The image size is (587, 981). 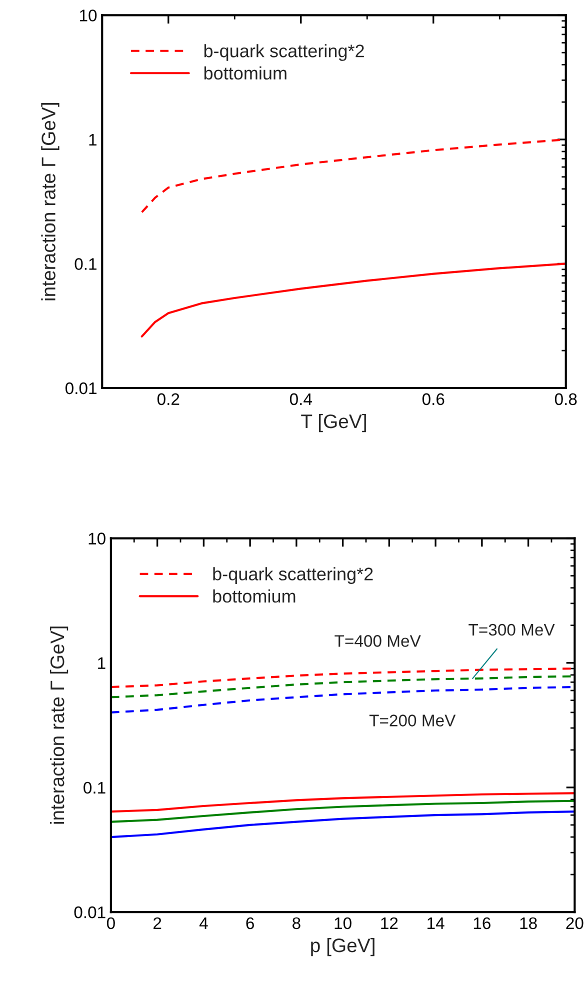 What do you see at coordinates (158, 923) in the screenshot?
I see `x-tick-label: 2` at bounding box center [158, 923].